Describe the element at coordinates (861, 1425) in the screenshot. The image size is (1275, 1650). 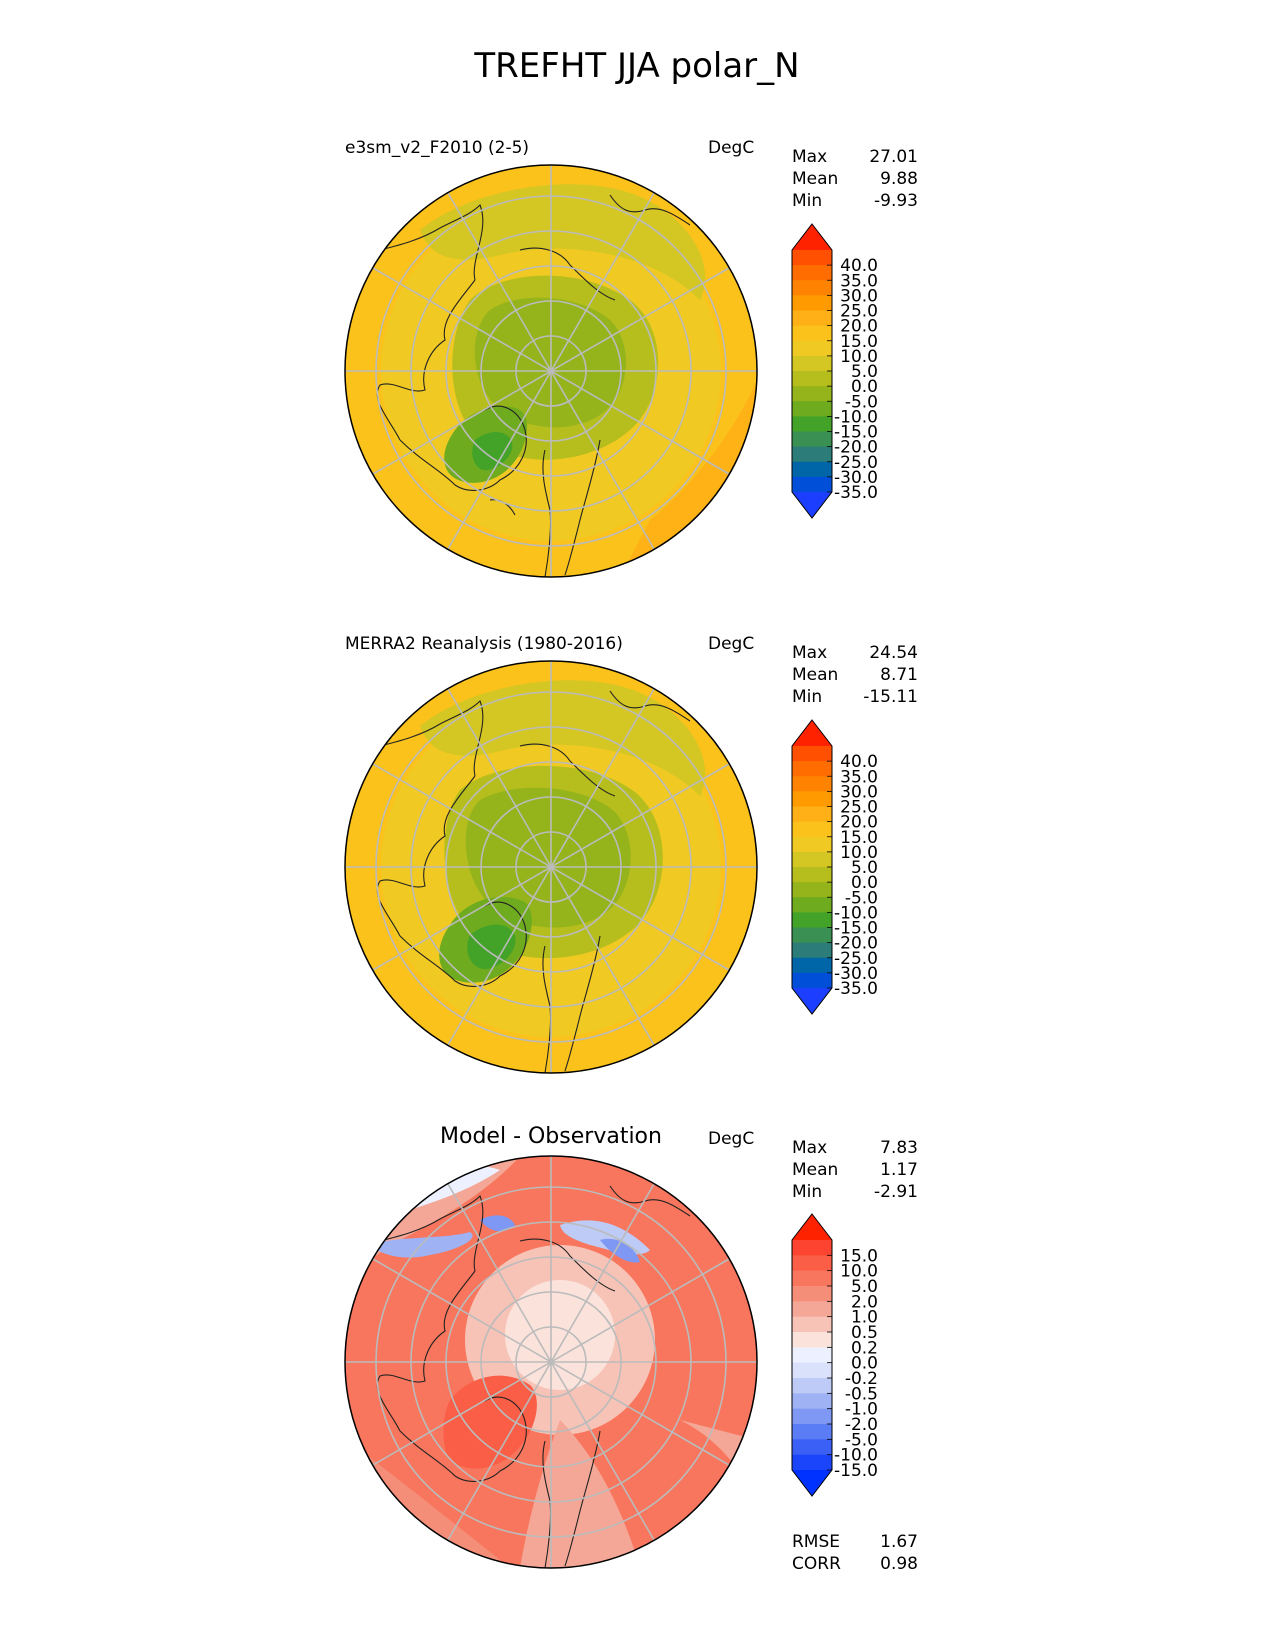
I see `colorbar-tick-label: -2.0` at that location.